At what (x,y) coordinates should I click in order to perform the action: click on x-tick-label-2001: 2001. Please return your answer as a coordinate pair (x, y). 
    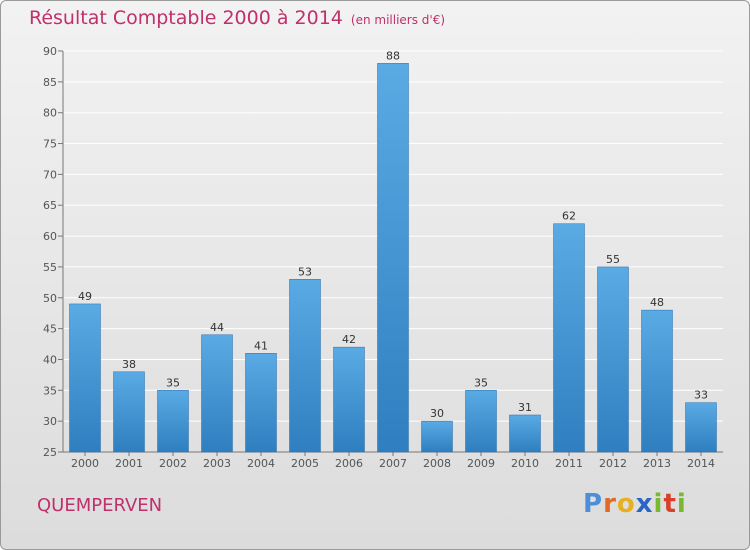
    Looking at the image, I should click on (129, 463).